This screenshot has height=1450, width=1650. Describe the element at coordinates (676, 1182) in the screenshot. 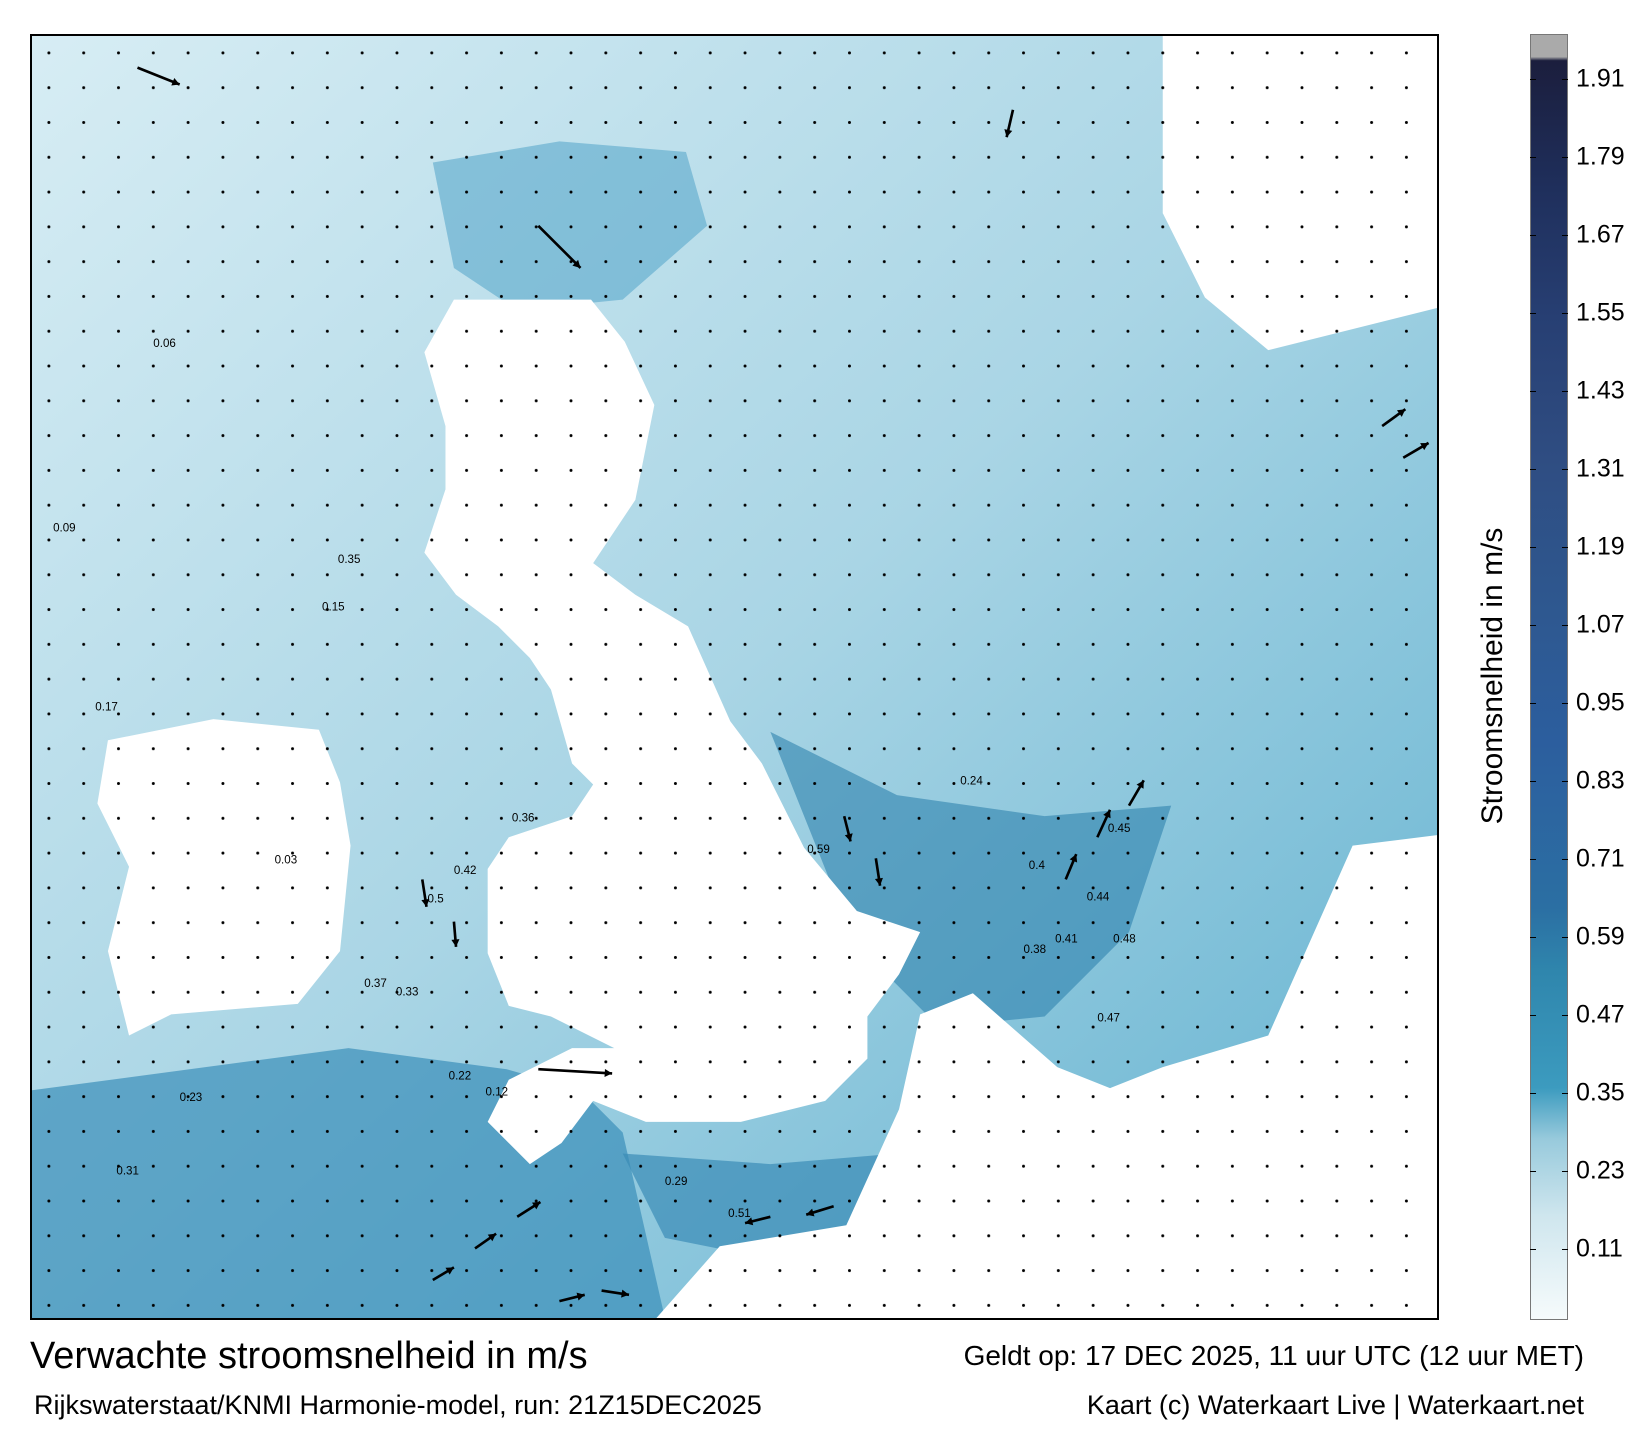

I see `speed-label: 0.29` at that location.